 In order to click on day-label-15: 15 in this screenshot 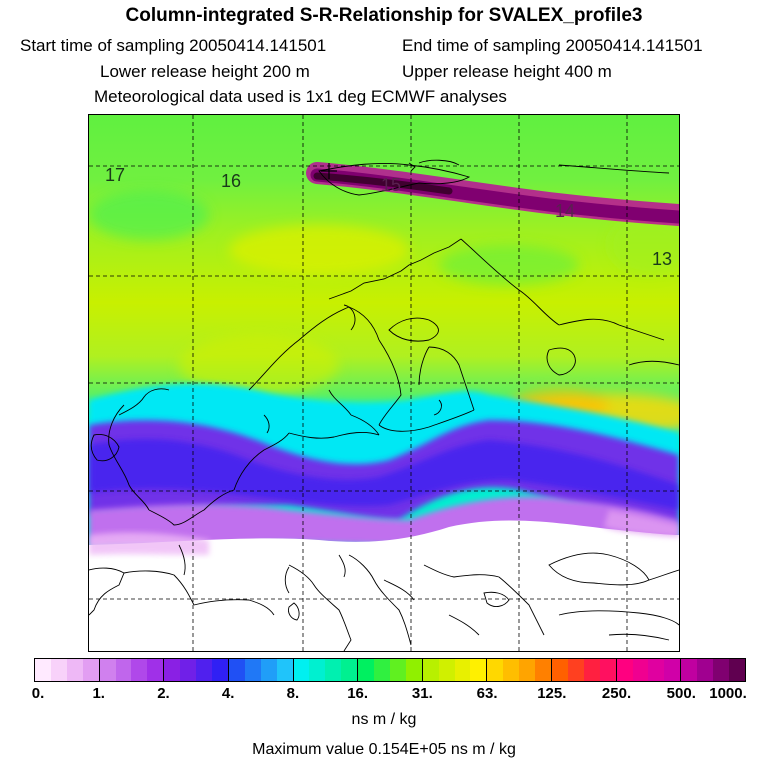, I will do `click(391, 185)`.